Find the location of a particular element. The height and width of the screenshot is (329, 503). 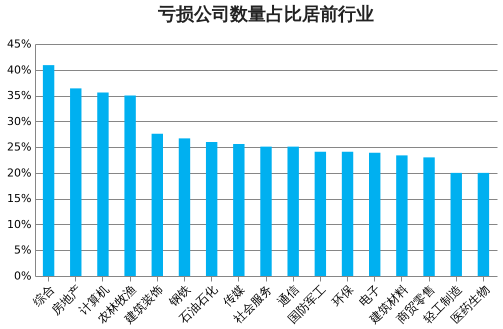

y-tick-label: 15% is located at coordinates (19, 199).